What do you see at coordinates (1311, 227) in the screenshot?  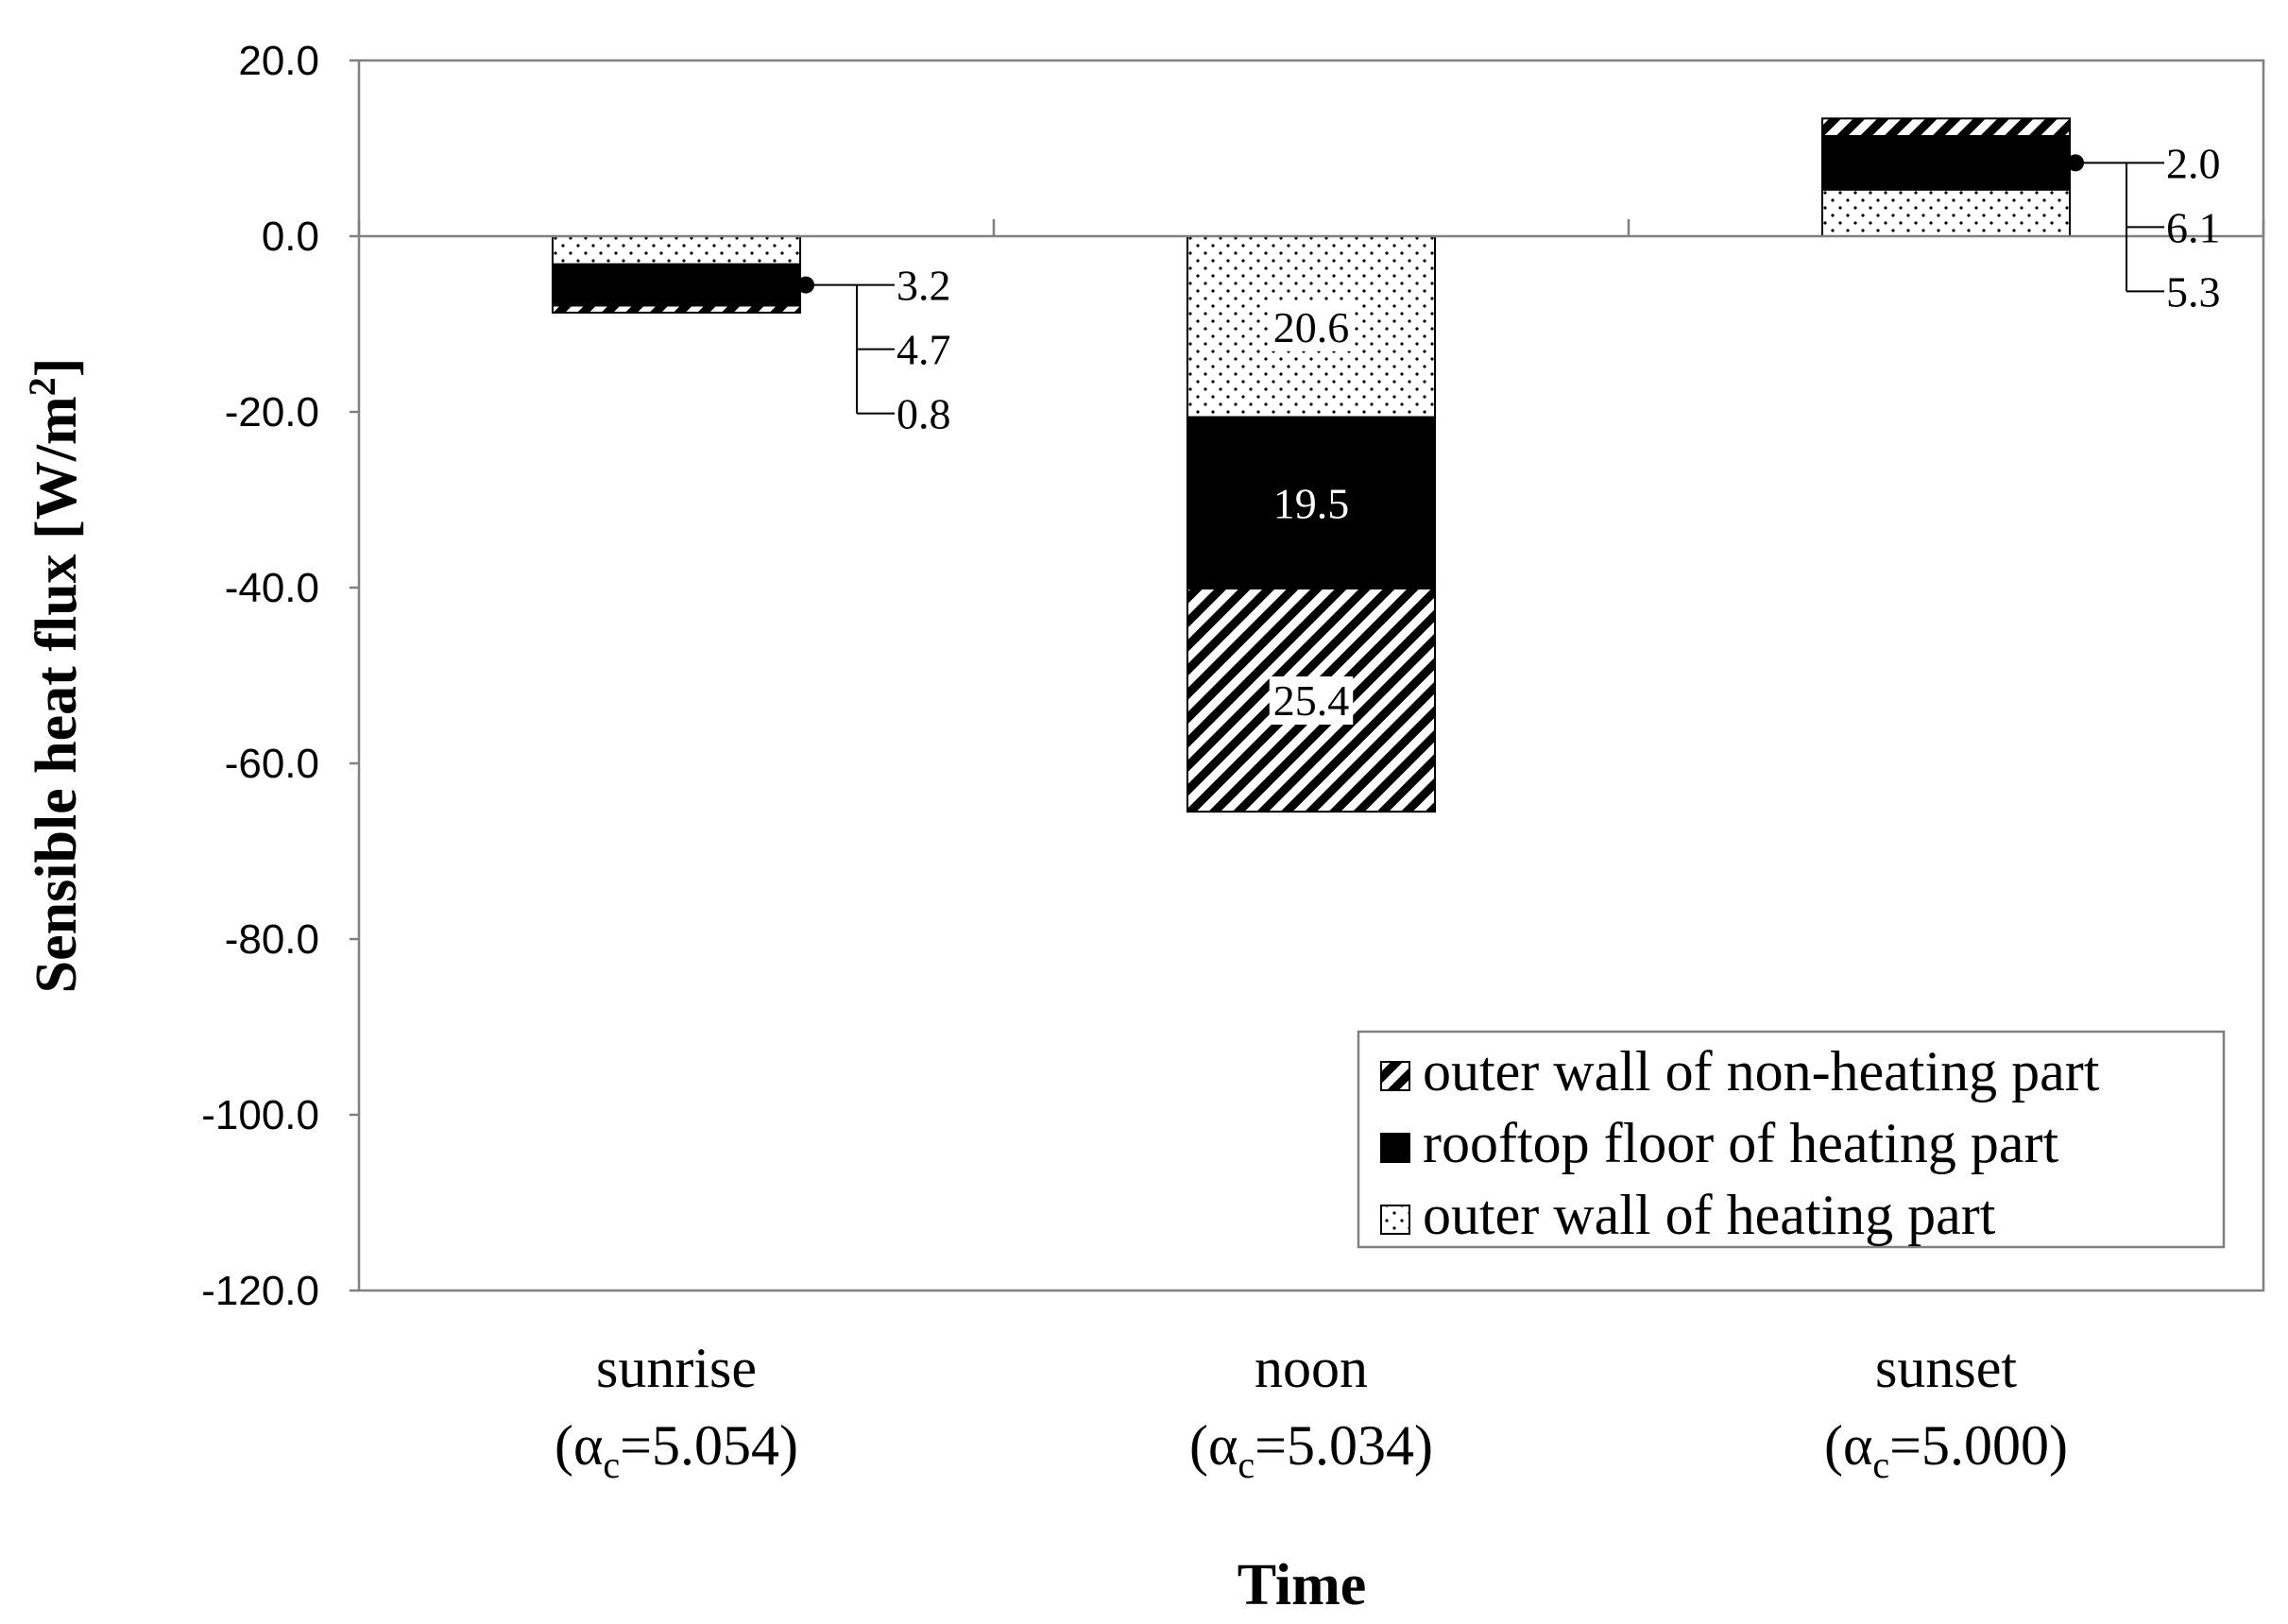 I see `x-axis-ticks` at bounding box center [1311, 227].